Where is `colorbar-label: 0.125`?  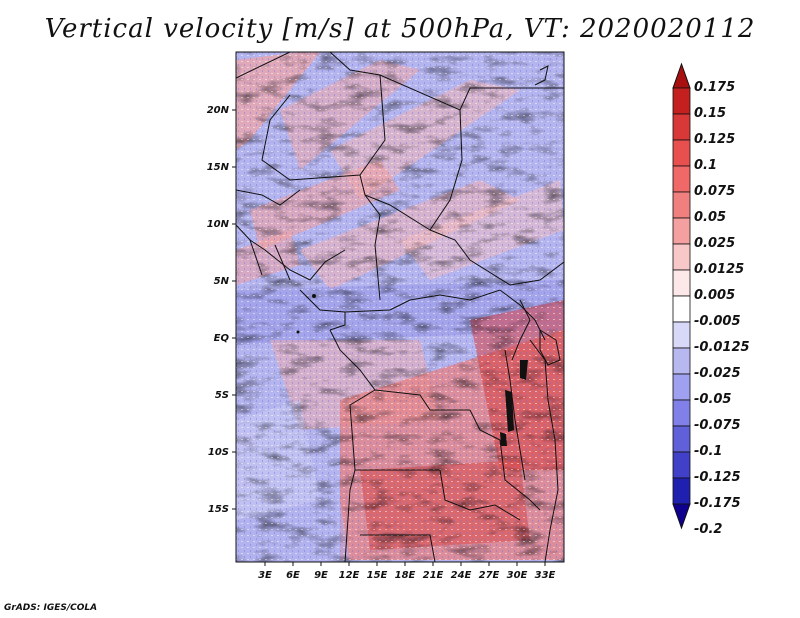 colorbar-label: 0.125 is located at coordinates (715, 139).